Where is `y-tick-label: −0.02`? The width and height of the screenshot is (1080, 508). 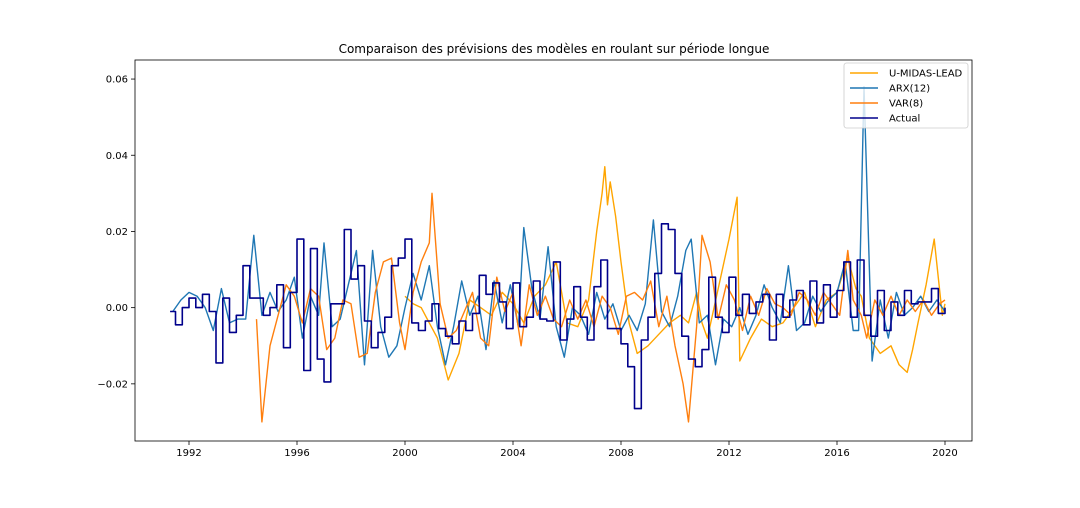
y-tick-label: −0.02 is located at coordinates (112, 384).